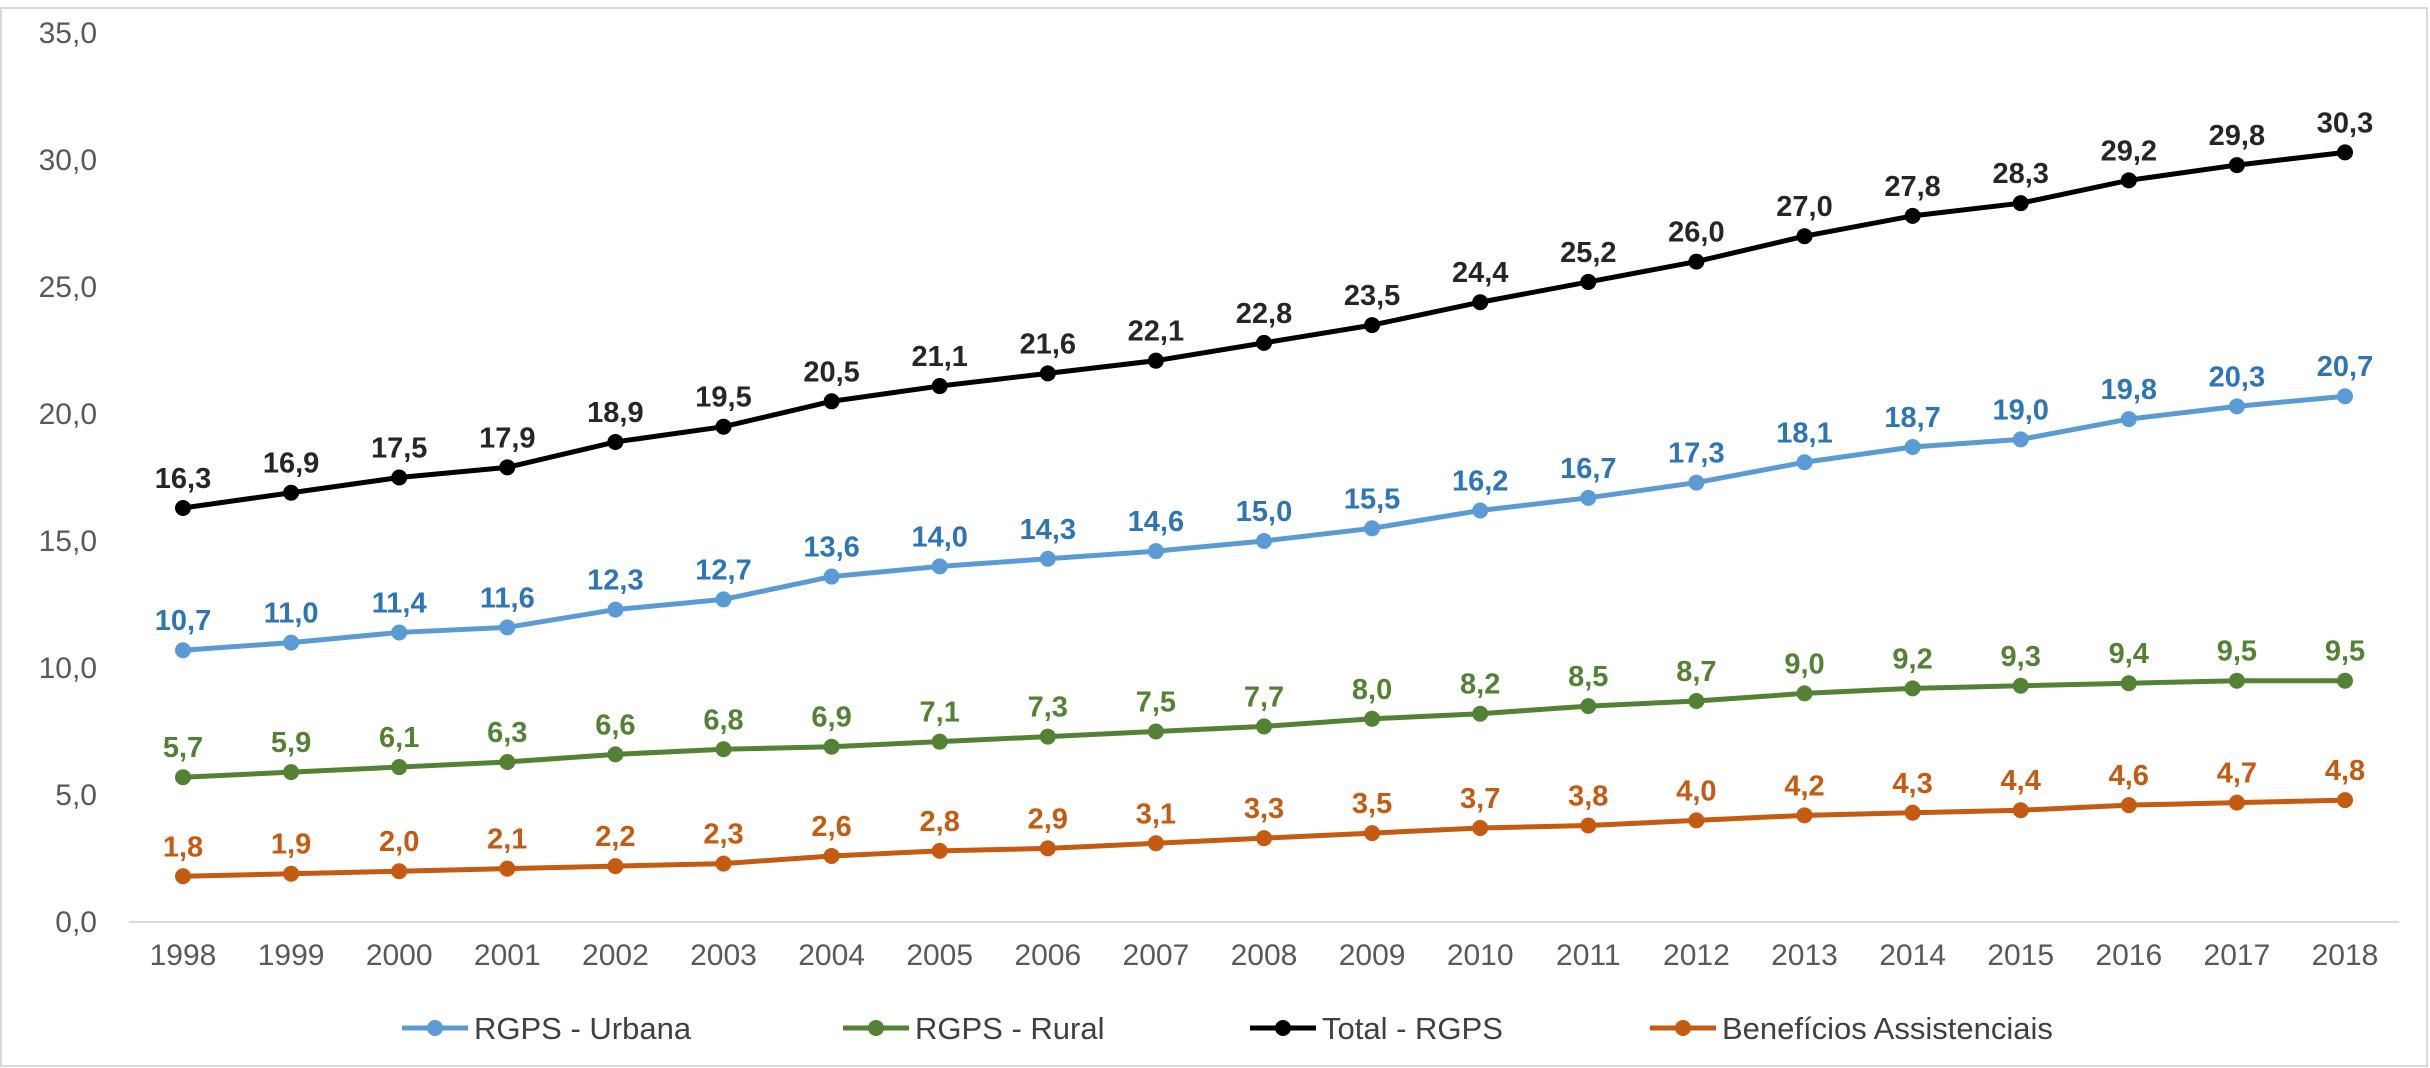  Describe the element at coordinates (2129, 776) in the screenshot. I see `data-label: 4,6` at that location.